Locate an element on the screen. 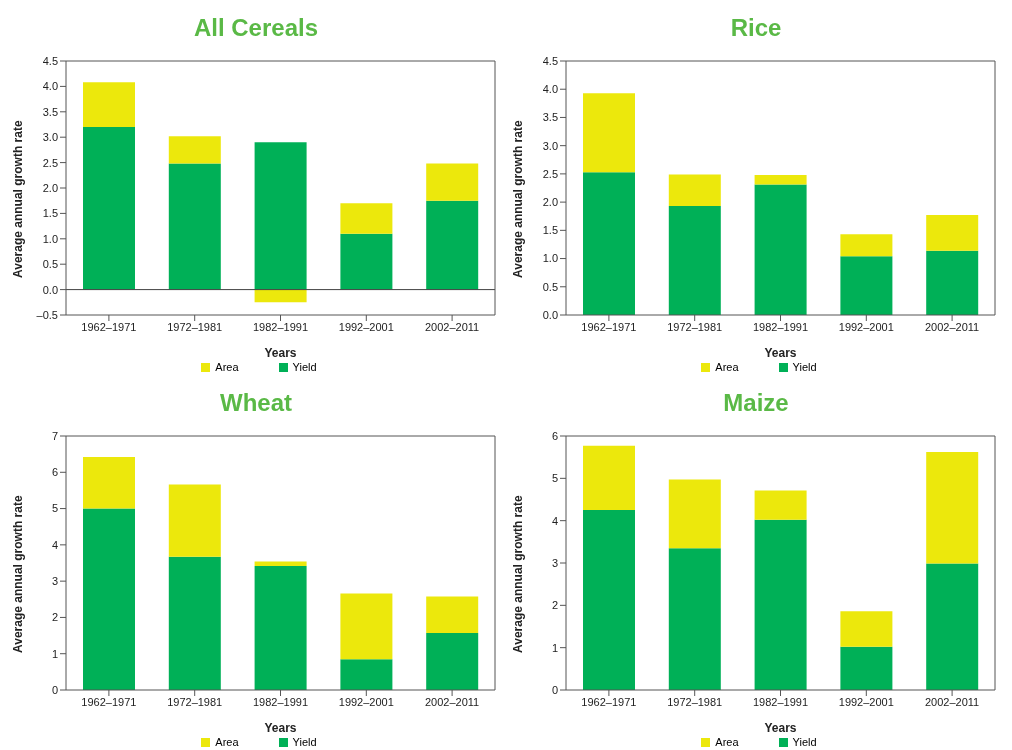 The image size is (1012, 750). chart-title: Maize is located at coordinates (756, 403).